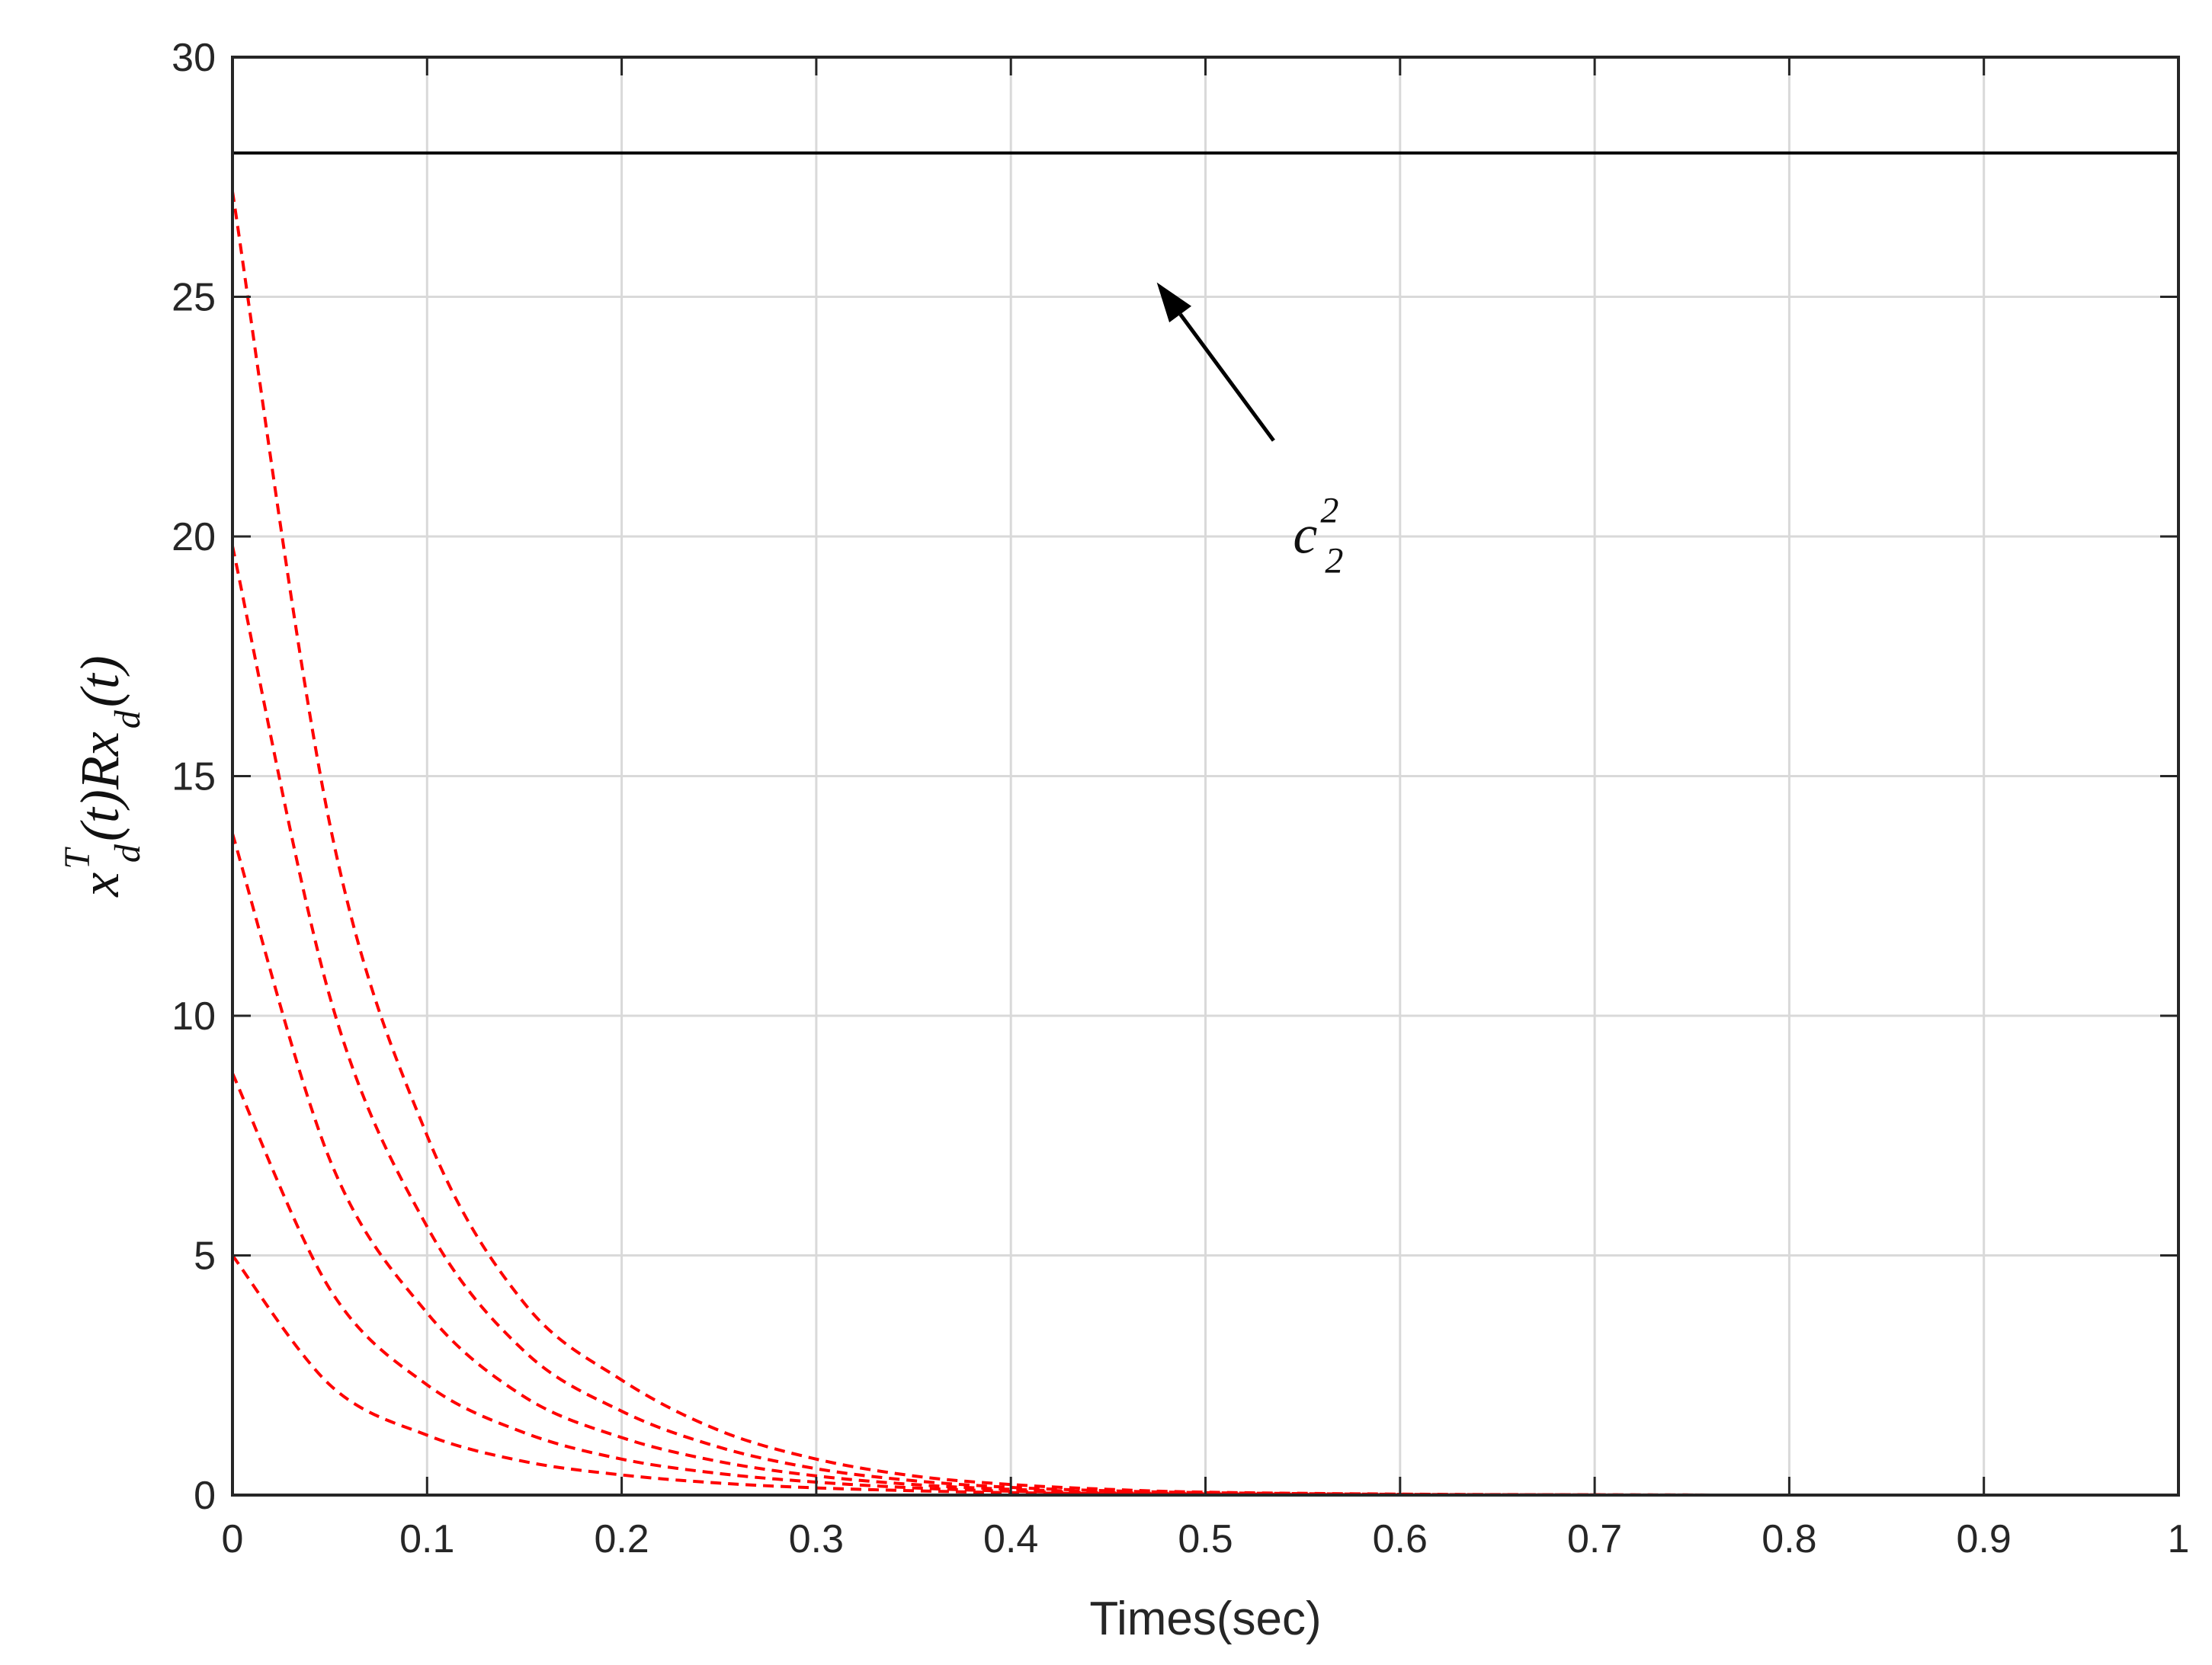 This screenshot has width=2212, height=1665. I want to click on y-axis-title-sub-d2: d, so click(127, 718).